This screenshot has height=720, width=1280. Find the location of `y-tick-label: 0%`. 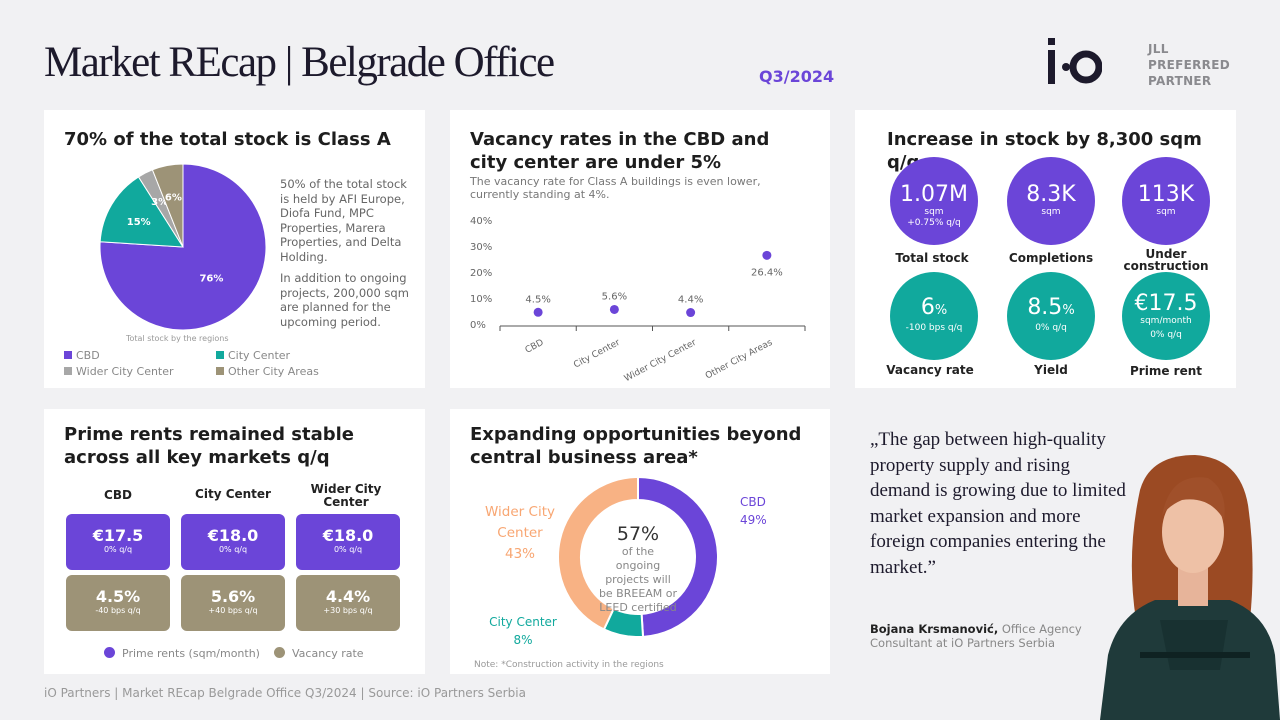

y-tick-label: 0% is located at coordinates (478, 325).